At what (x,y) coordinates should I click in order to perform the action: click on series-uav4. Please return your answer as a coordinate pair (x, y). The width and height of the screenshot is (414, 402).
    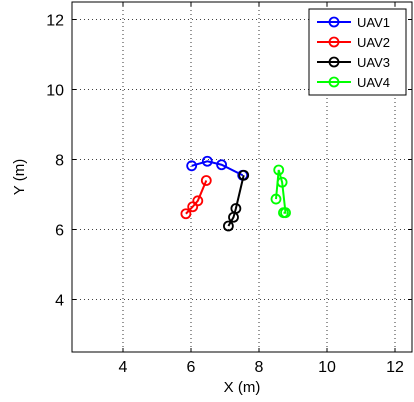
    Looking at the image, I should click on (280, 191).